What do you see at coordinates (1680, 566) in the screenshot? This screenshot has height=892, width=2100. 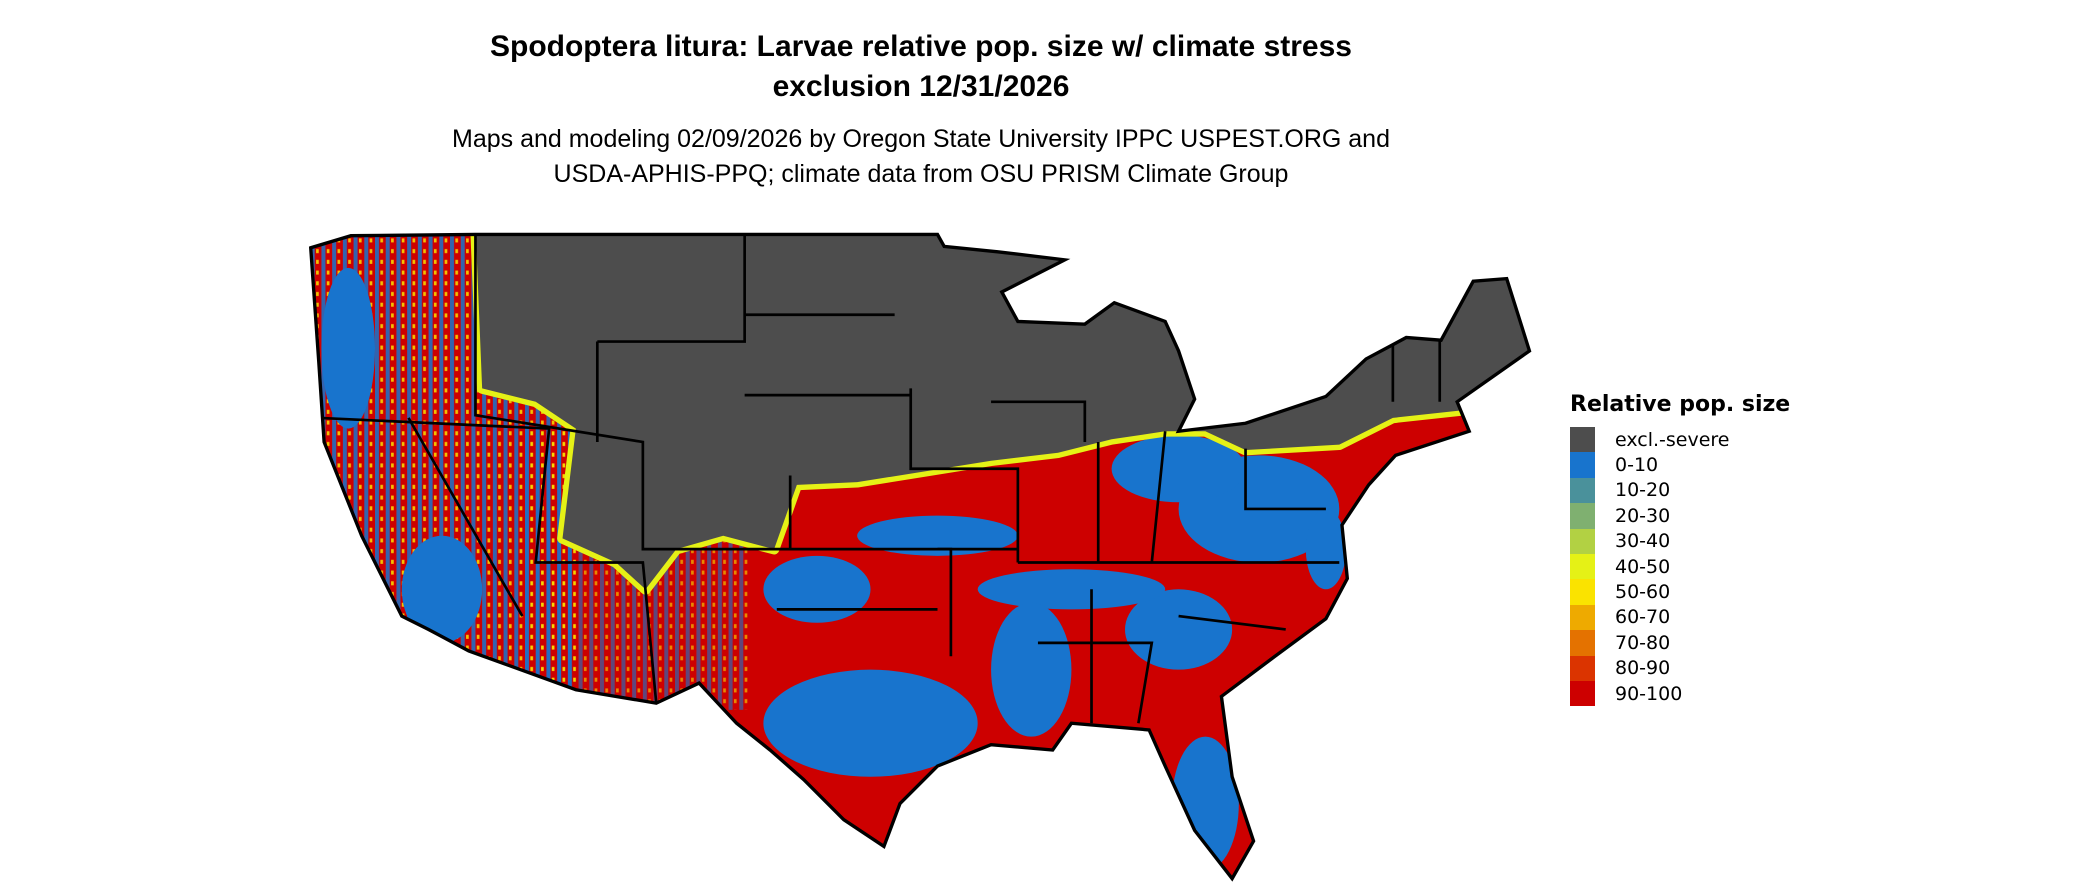 I see `legend-item: 40-50` at bounding box center [1680, 566].